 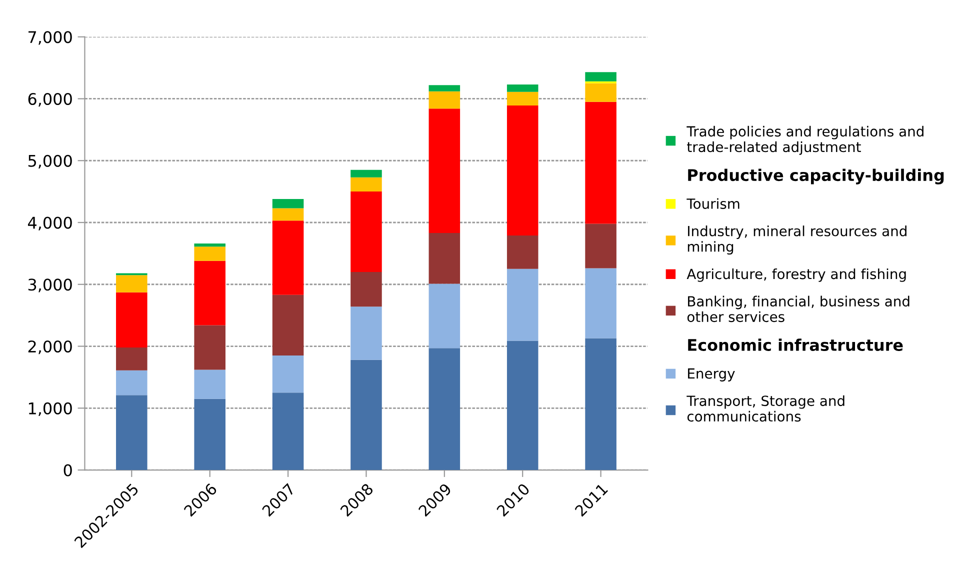 What do you see at coordinates (795, 345) in the screenshot?
I see `text: Economic infrastructure` at bounding box center [795, 345].